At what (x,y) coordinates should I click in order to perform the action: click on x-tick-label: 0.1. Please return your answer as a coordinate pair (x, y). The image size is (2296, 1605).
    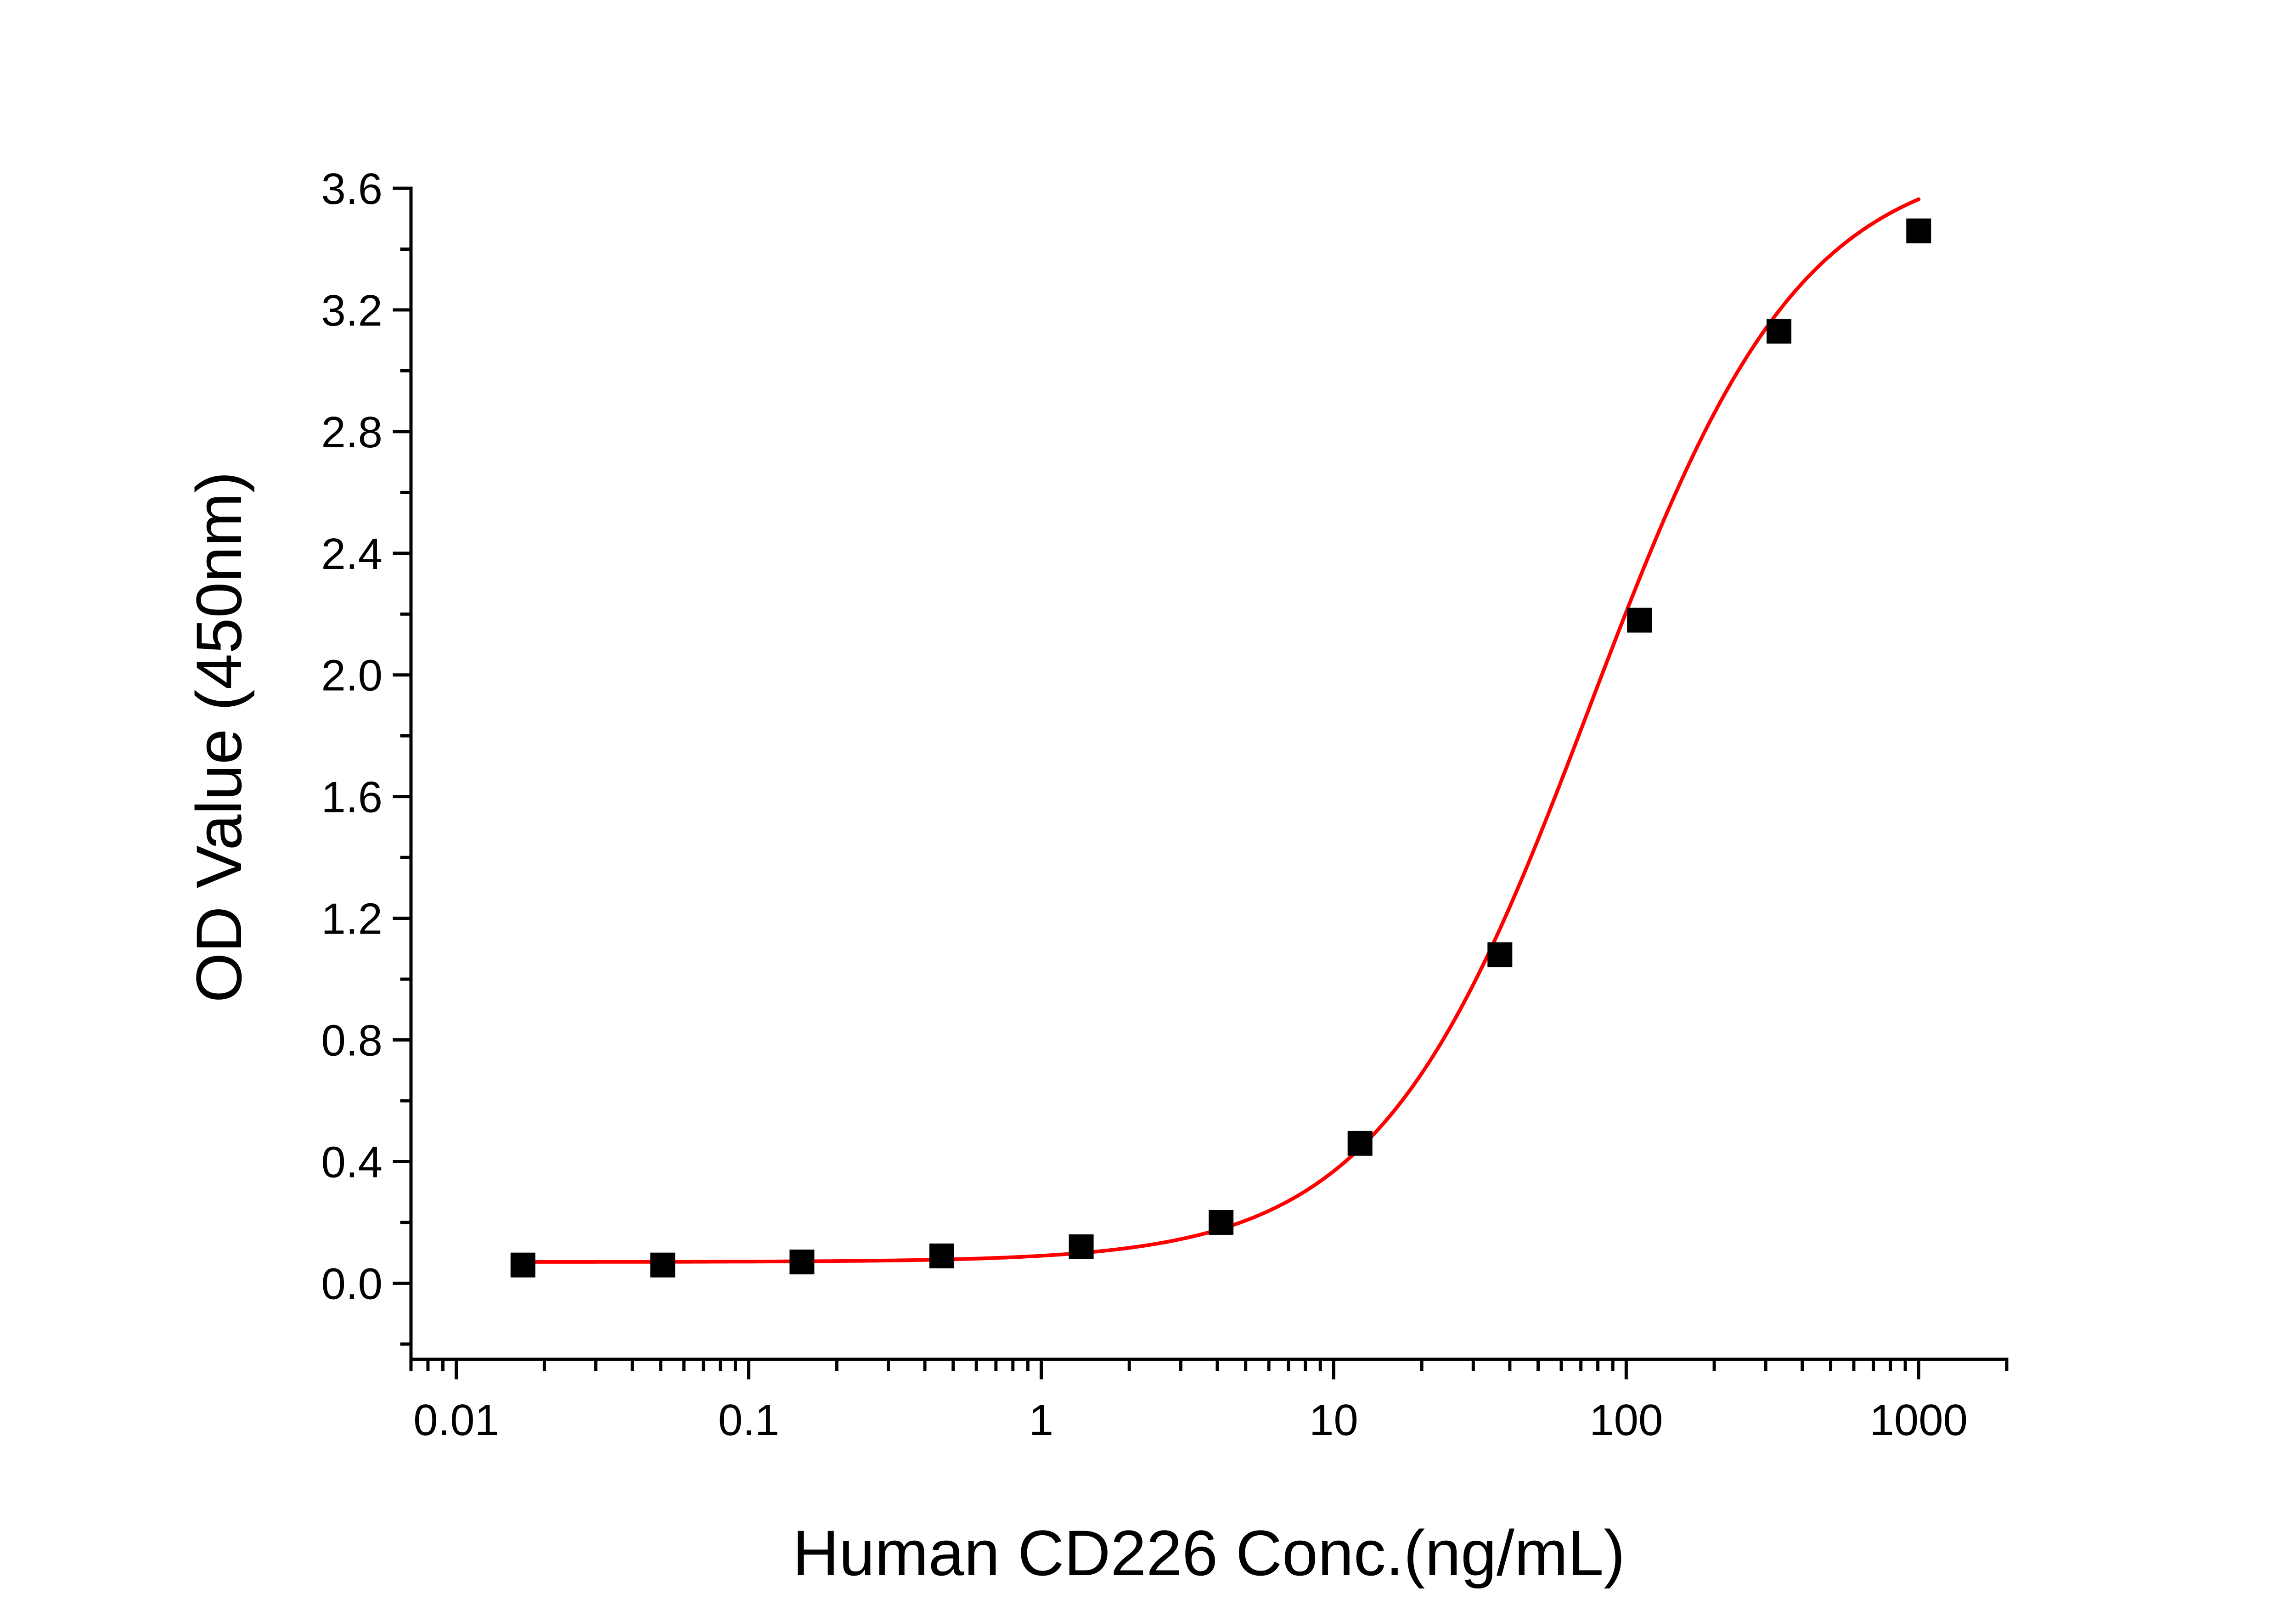
    Looking at the image, I should click on (748, 1420).